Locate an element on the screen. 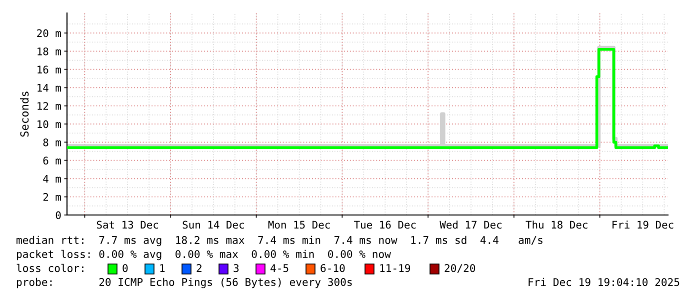 Image resolution: width=697 pixels, height=297 pixels. y-tick-label: 10 m is located at coordinates (49, 124).